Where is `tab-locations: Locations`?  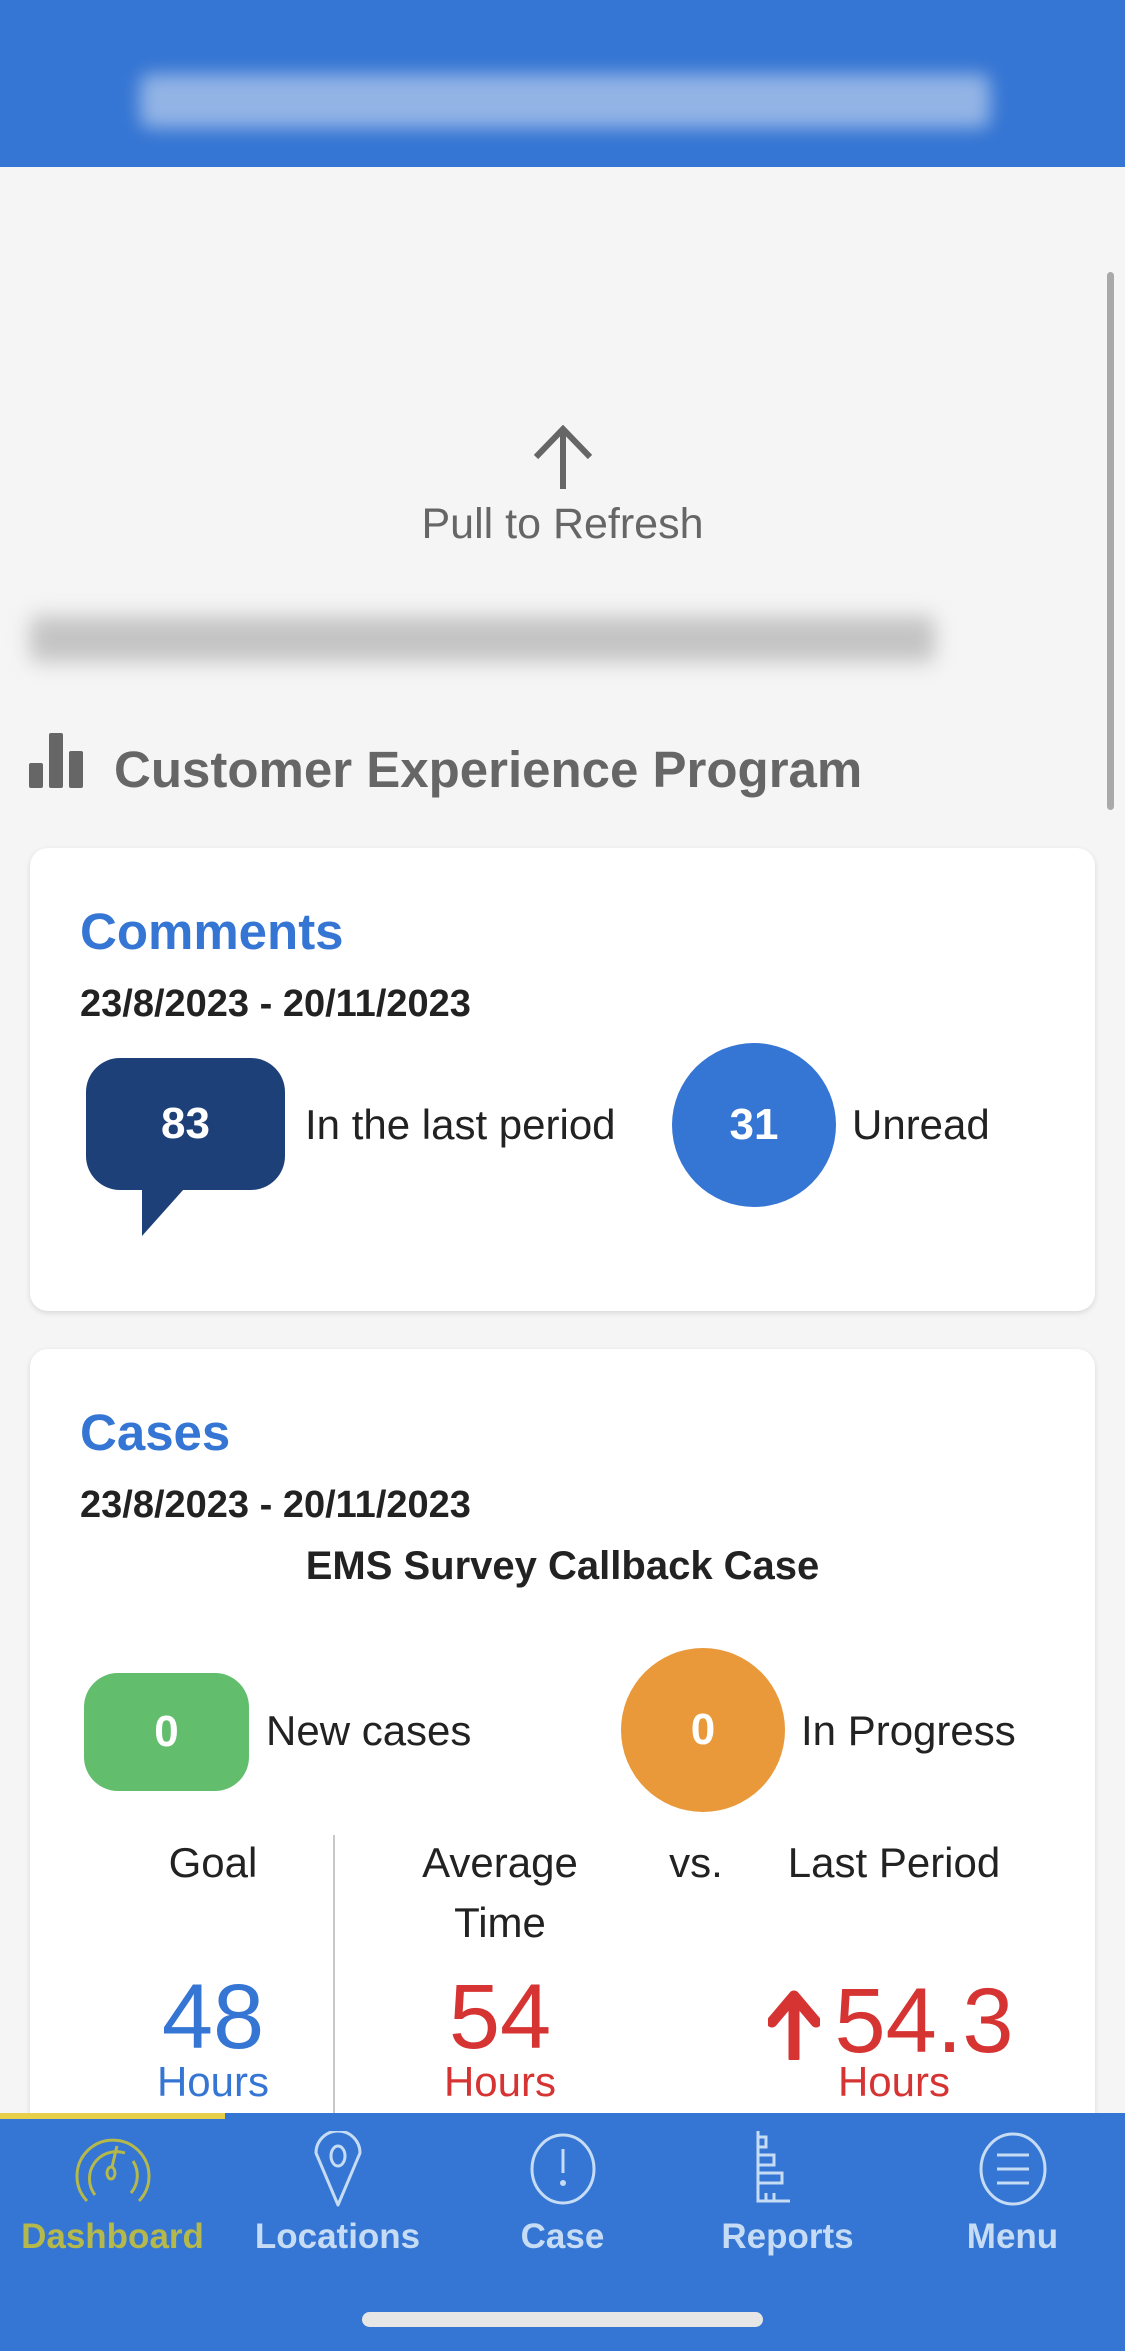 tab-locations: Locations is located at coordinates (337, 2195).